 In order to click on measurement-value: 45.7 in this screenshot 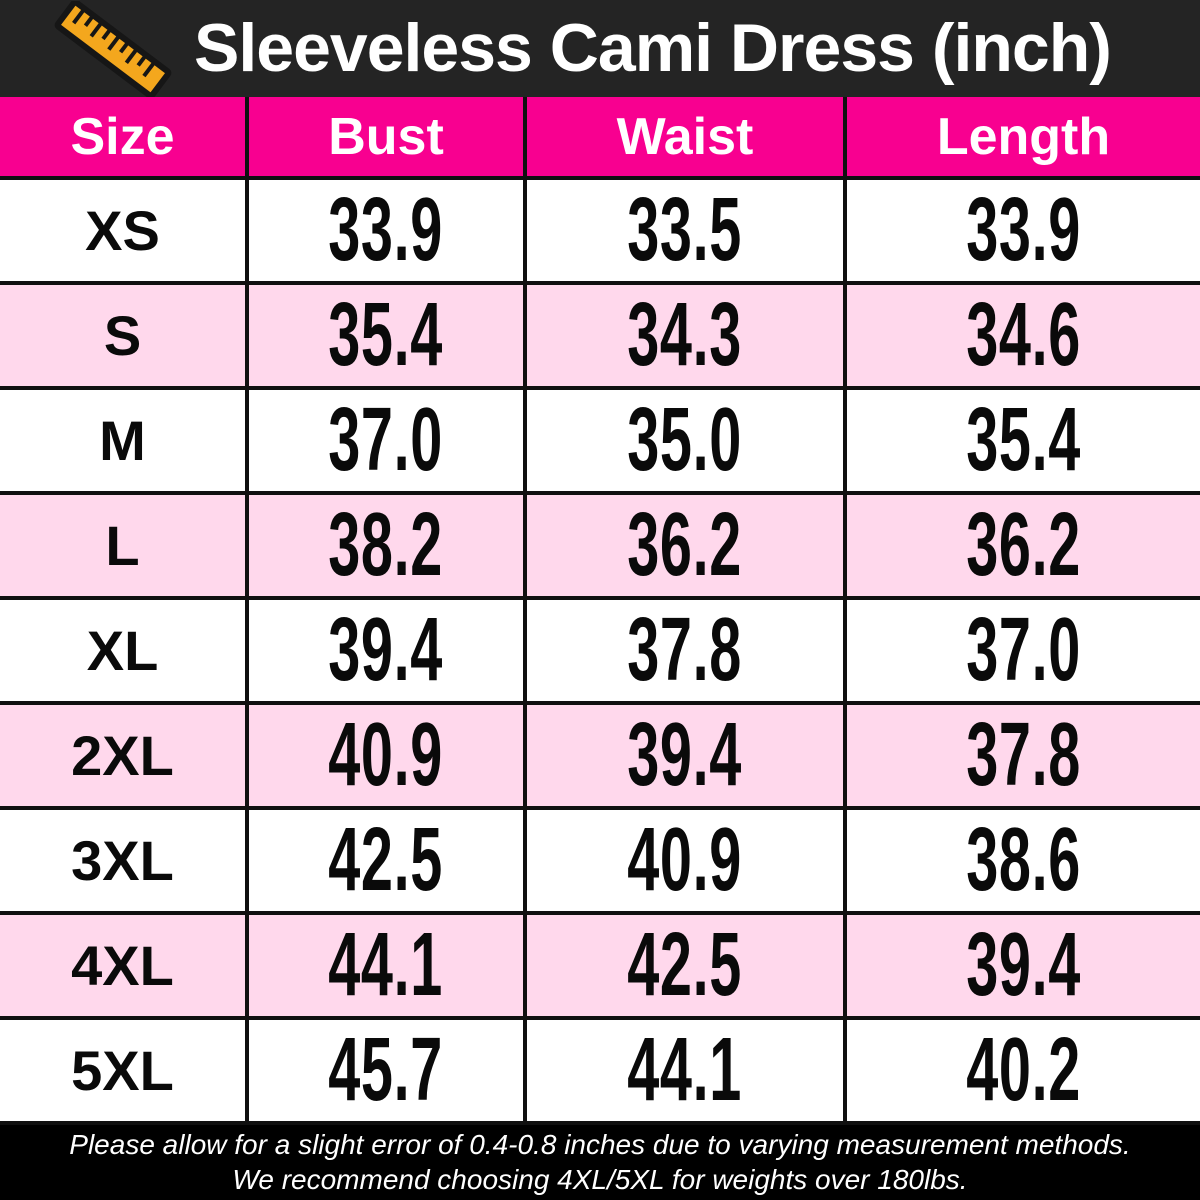, I will do `click(386, 1069)`.